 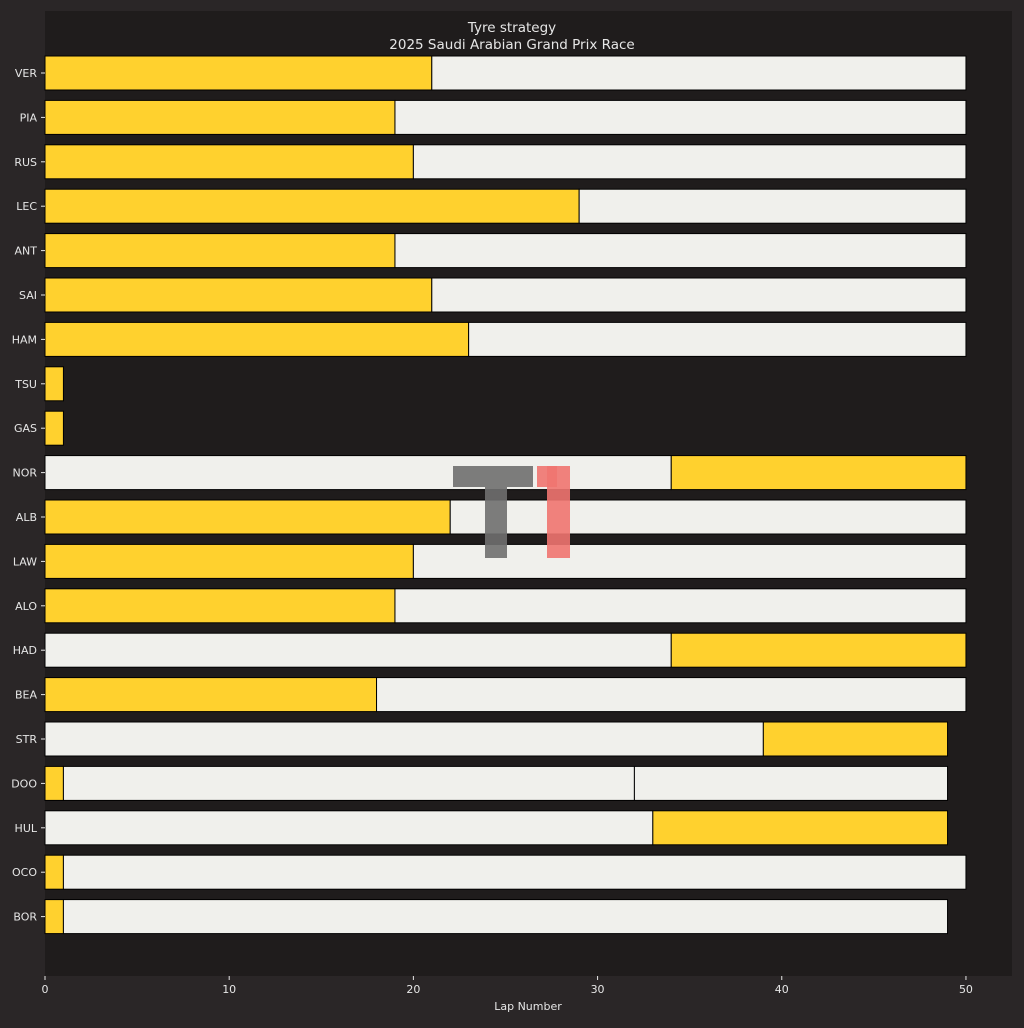 I want to click on y-tick-label-oco: OCO, so click(x=24, y=872).